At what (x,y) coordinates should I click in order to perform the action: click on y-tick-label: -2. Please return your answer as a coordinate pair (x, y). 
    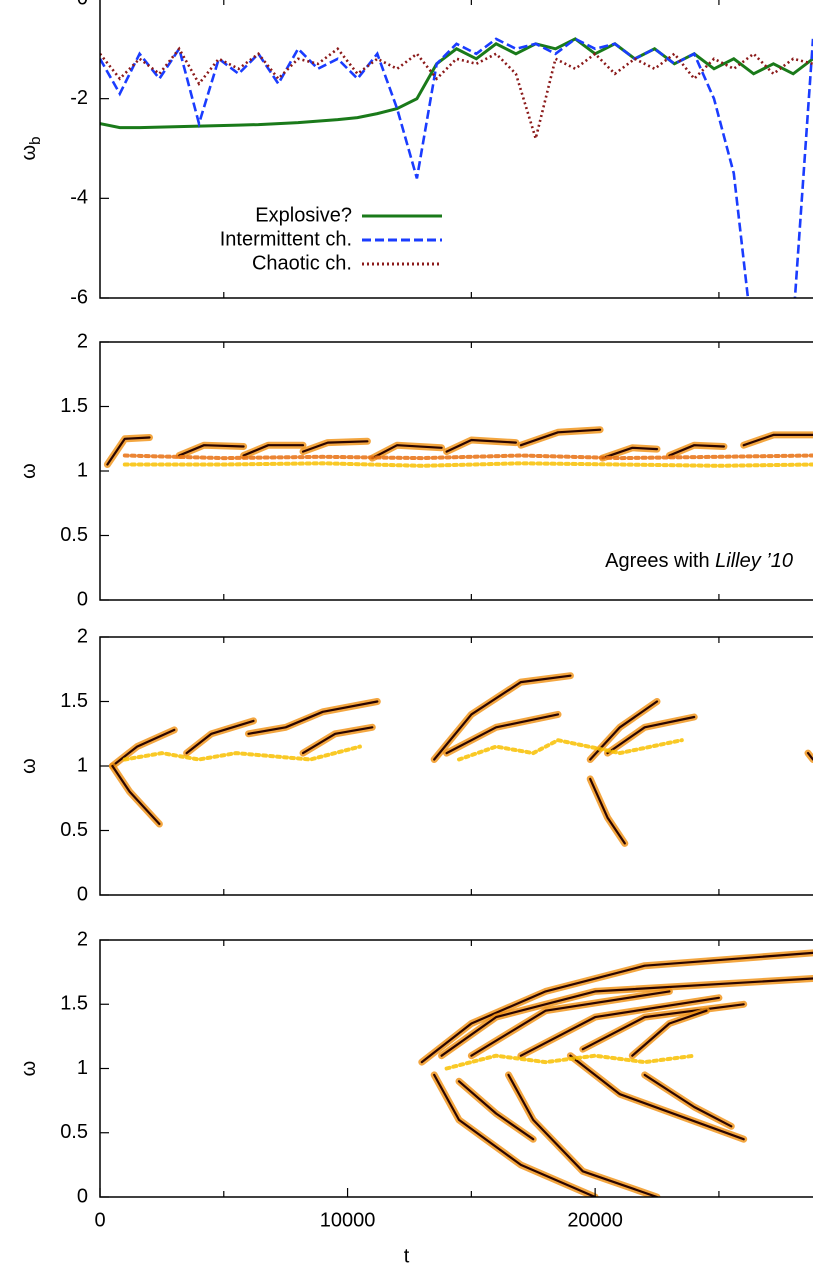
    Looking at the image, I should click on (79, 98).